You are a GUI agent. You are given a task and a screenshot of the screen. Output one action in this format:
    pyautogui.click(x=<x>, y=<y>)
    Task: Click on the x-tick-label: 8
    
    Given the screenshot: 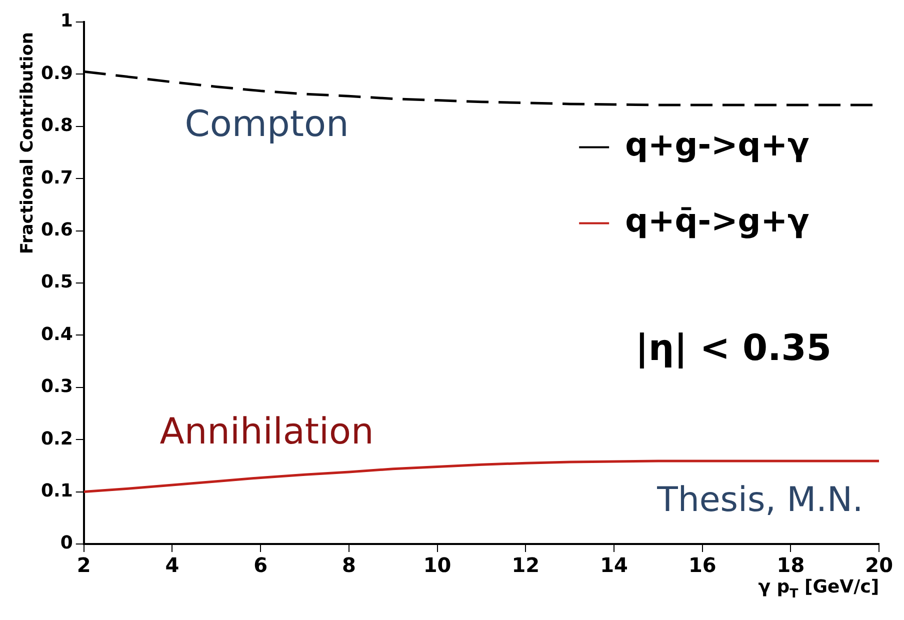 What is the action you would take?
    pyautogui.click(x=349, y=565)
    